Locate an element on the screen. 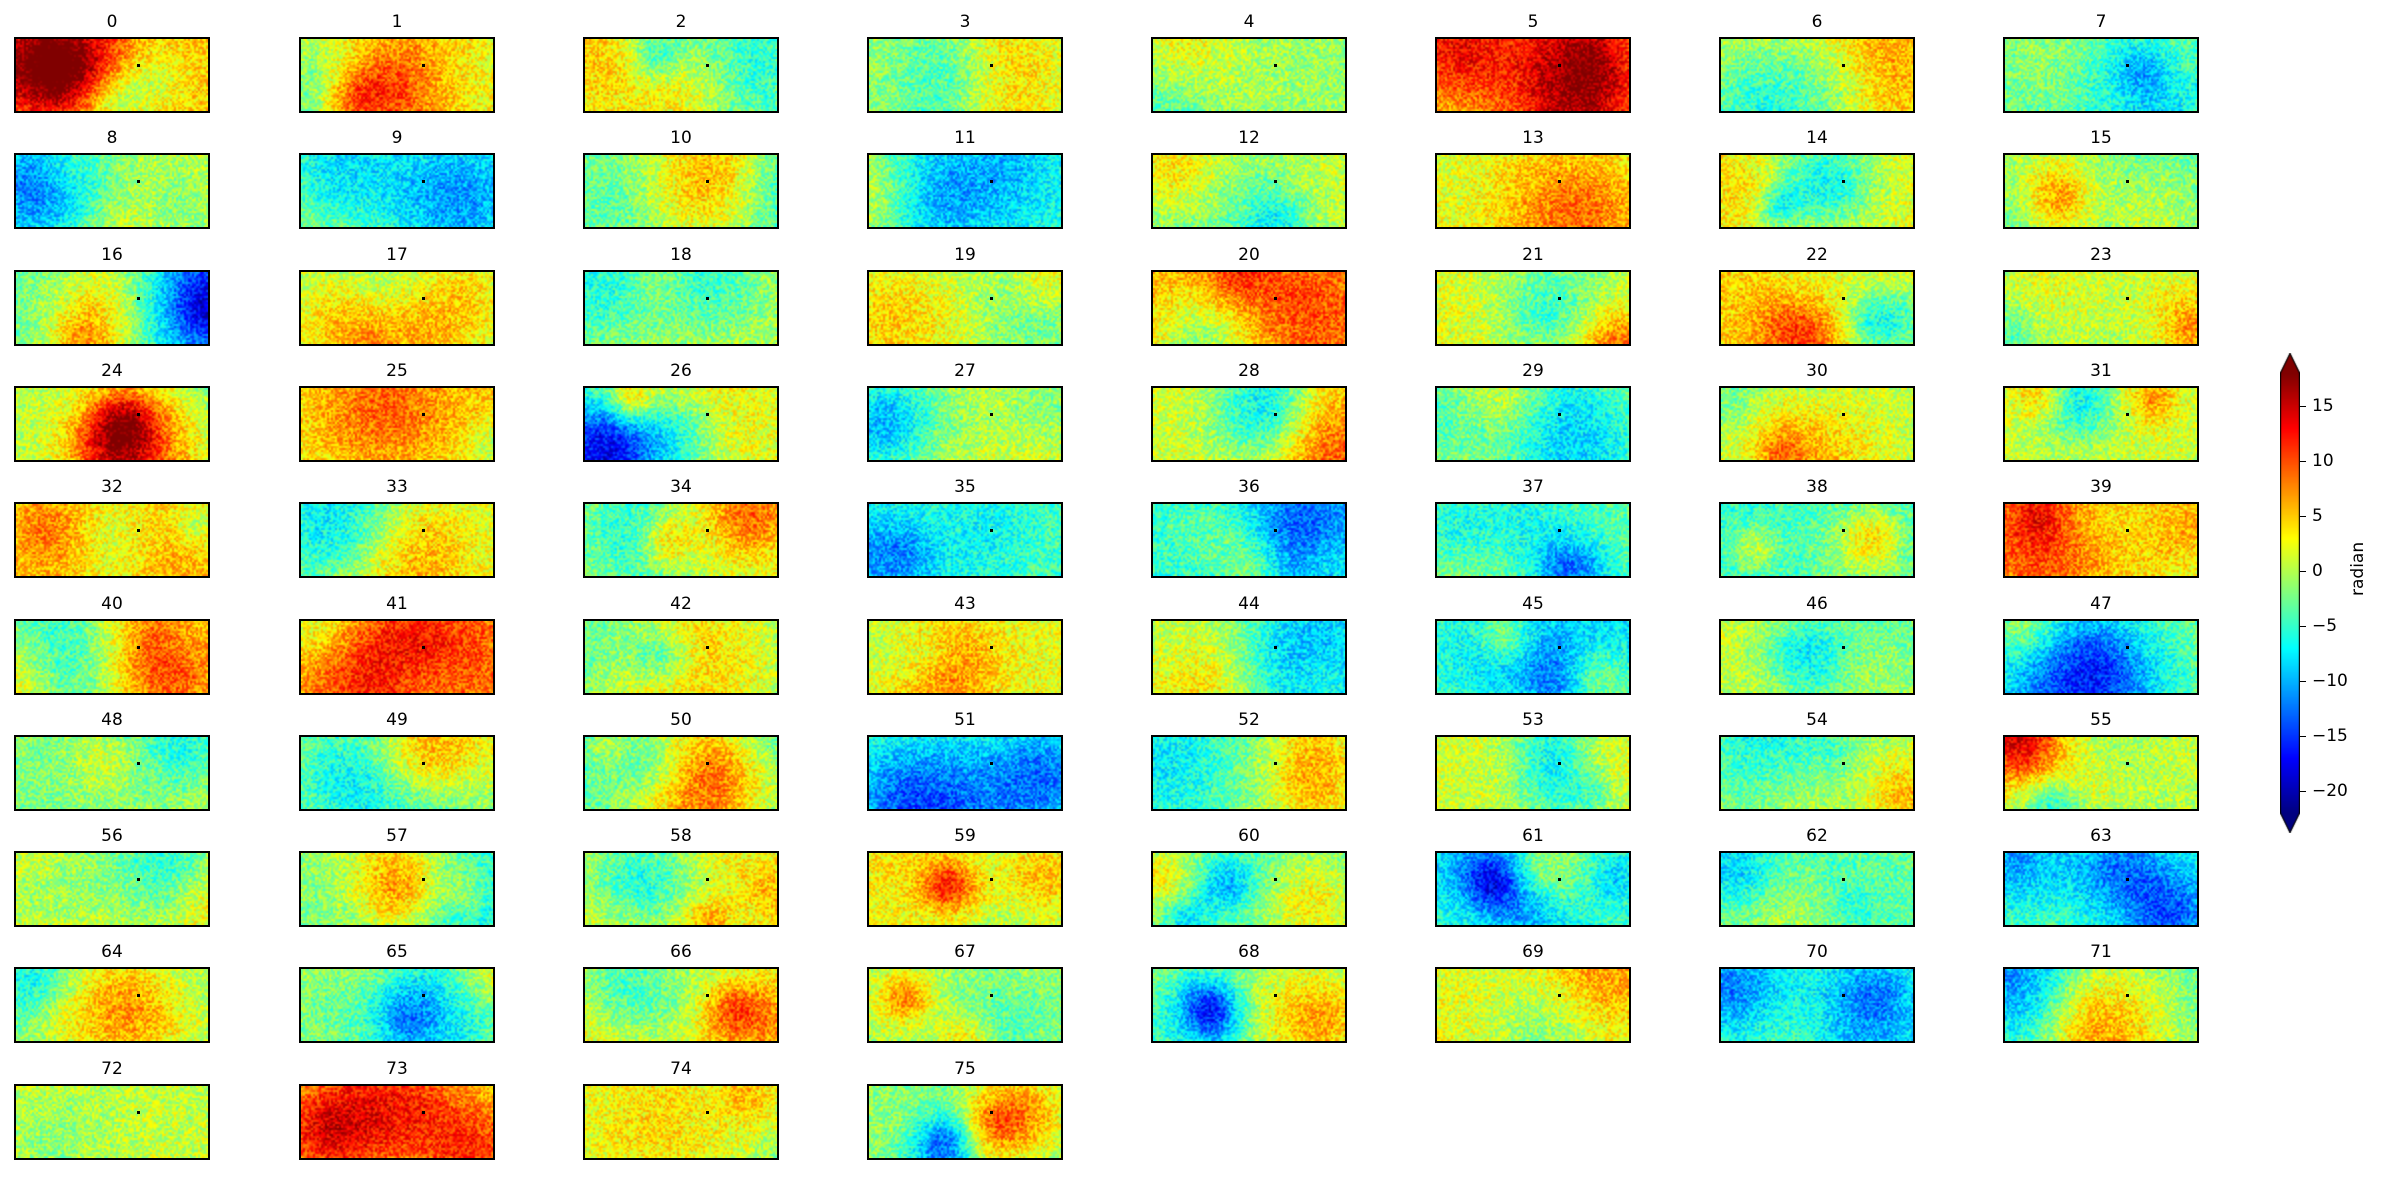 The image size is (2383, 1186). colorbar is located at coordinates (2290, 593).